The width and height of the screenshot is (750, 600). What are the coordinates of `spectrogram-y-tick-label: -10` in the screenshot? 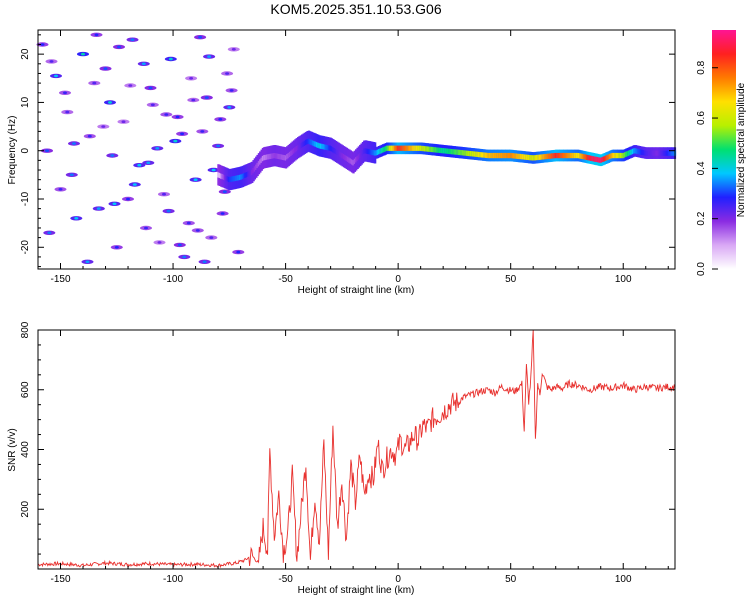 It's located at (25, 198).